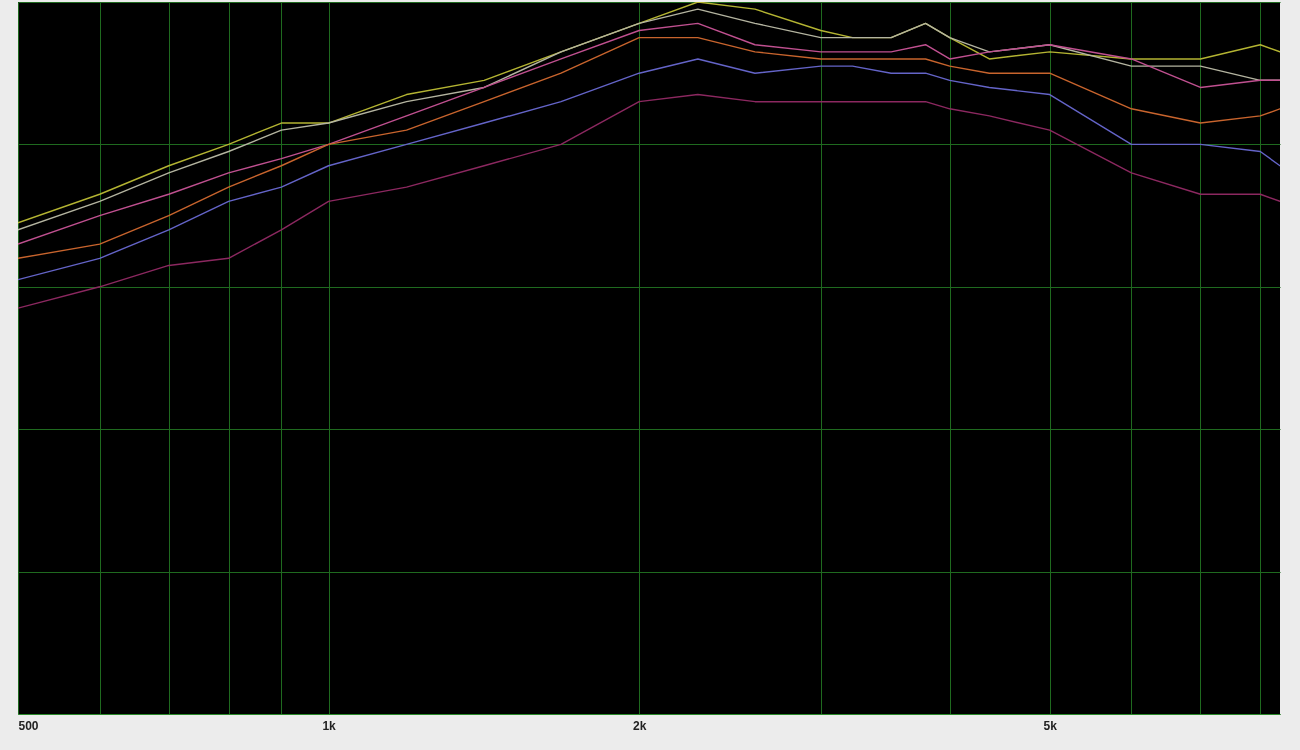 The height and width of the screenshot is (750, 1300). I want to click on x-tick-label: 500, so click(28, 725).